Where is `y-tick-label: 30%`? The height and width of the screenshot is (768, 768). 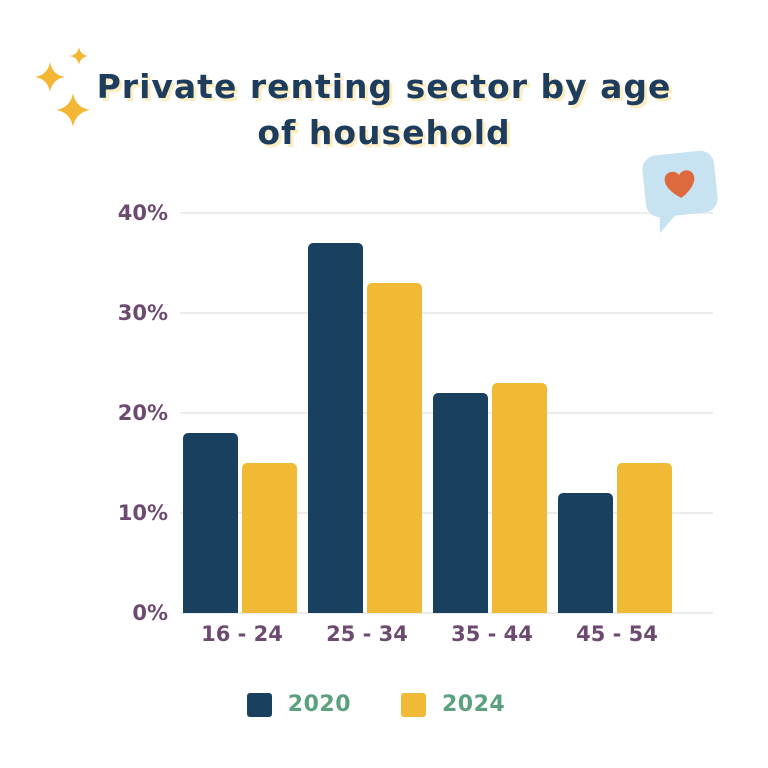
y-tick-label: 30% is located at coordinates (142, 313).